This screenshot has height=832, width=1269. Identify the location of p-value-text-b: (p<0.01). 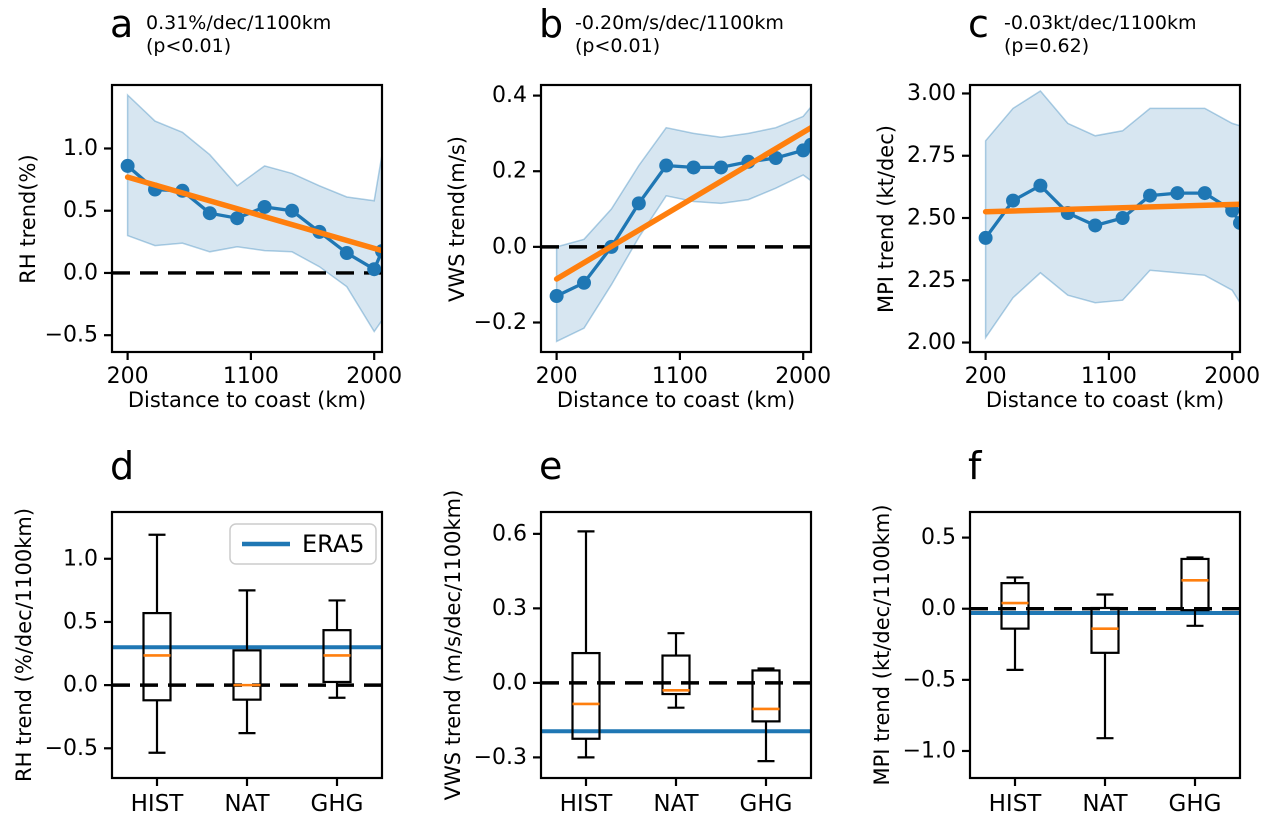
(618, 46).